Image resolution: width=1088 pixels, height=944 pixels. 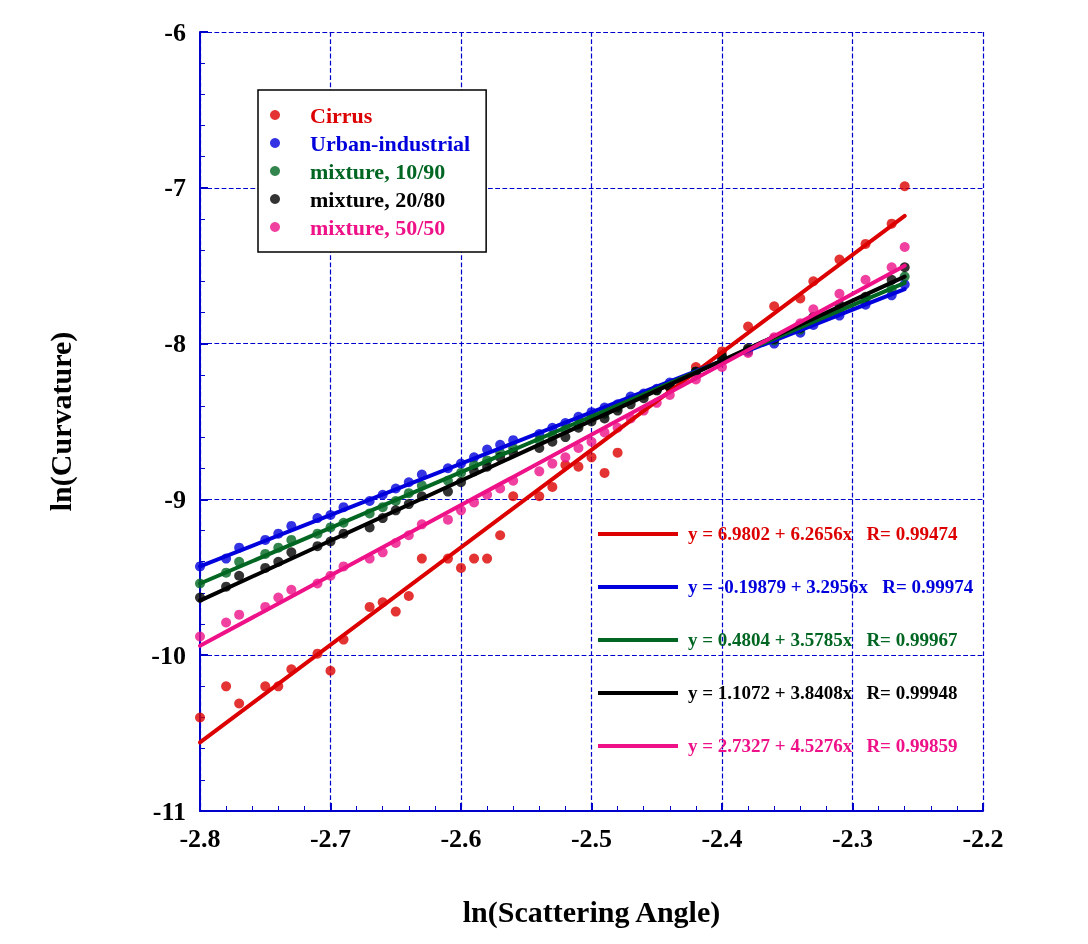 What do you see at coordinates (330, 838) in the screenshot?
I see `x-tick-label: -2.7` at bounding box center [330, 838].